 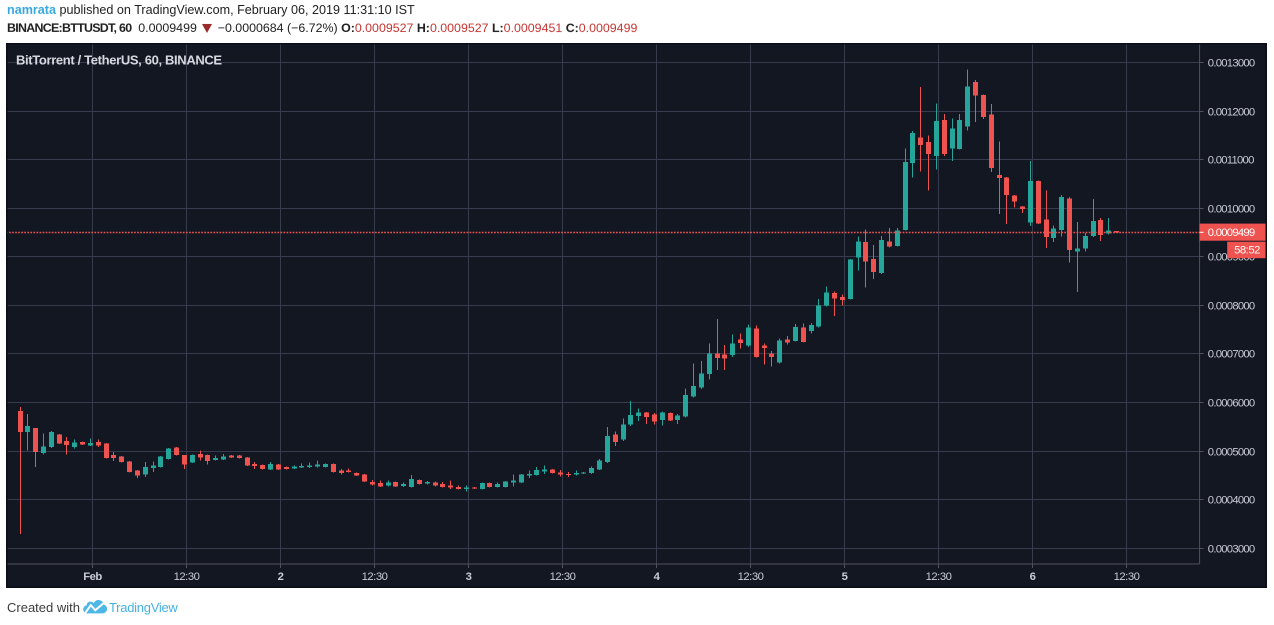 What do you see at coordinates (469, 577) in the screenshot?
I see `svg-text: 3` at bounding box center [469, 577].